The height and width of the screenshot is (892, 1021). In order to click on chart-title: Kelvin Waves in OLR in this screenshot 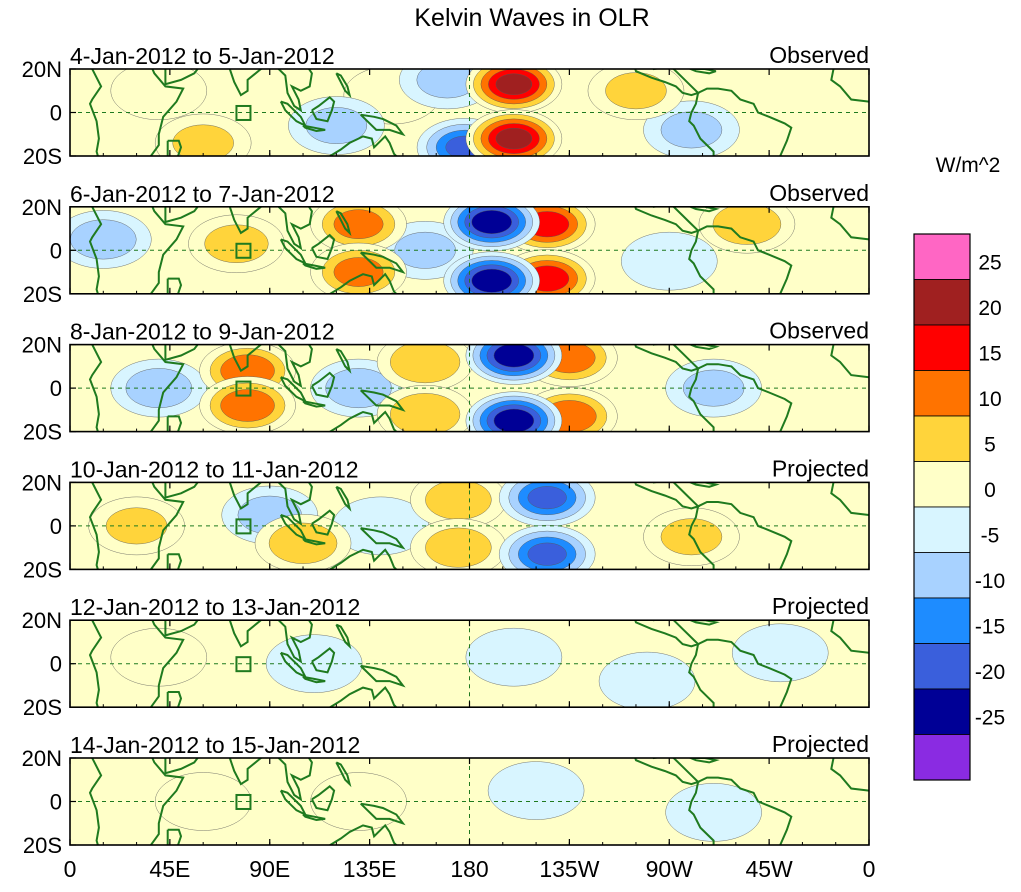, I will do `click(531, 18)`.